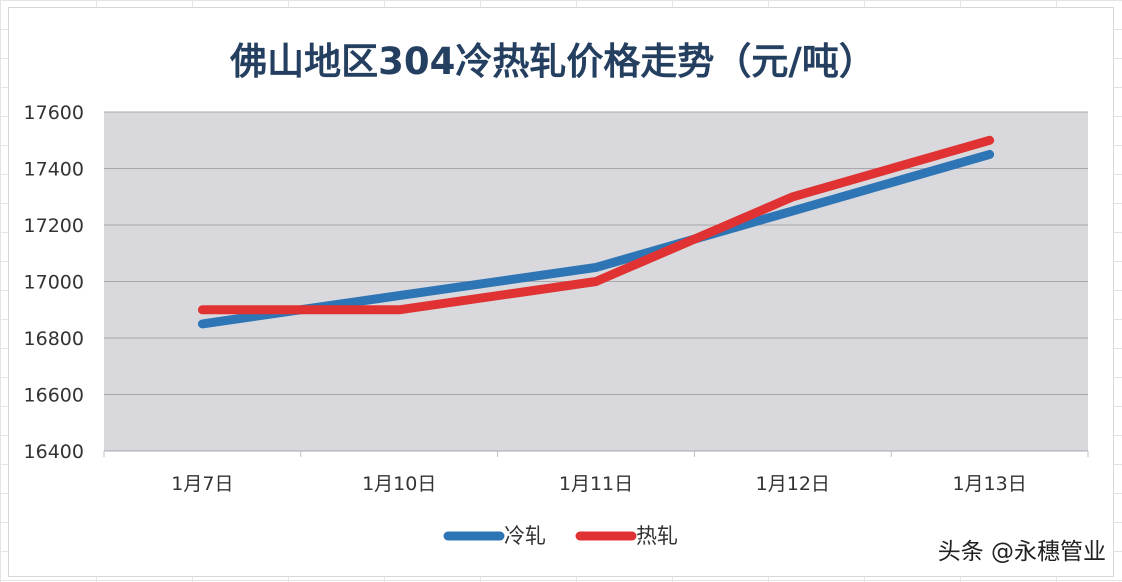 This screenshot has height=582, width=1122. What do you see at coordinates (560, 536) in the screenshot?
I see `legend: 冷轧 热轧` at bounding box center [560, 536].